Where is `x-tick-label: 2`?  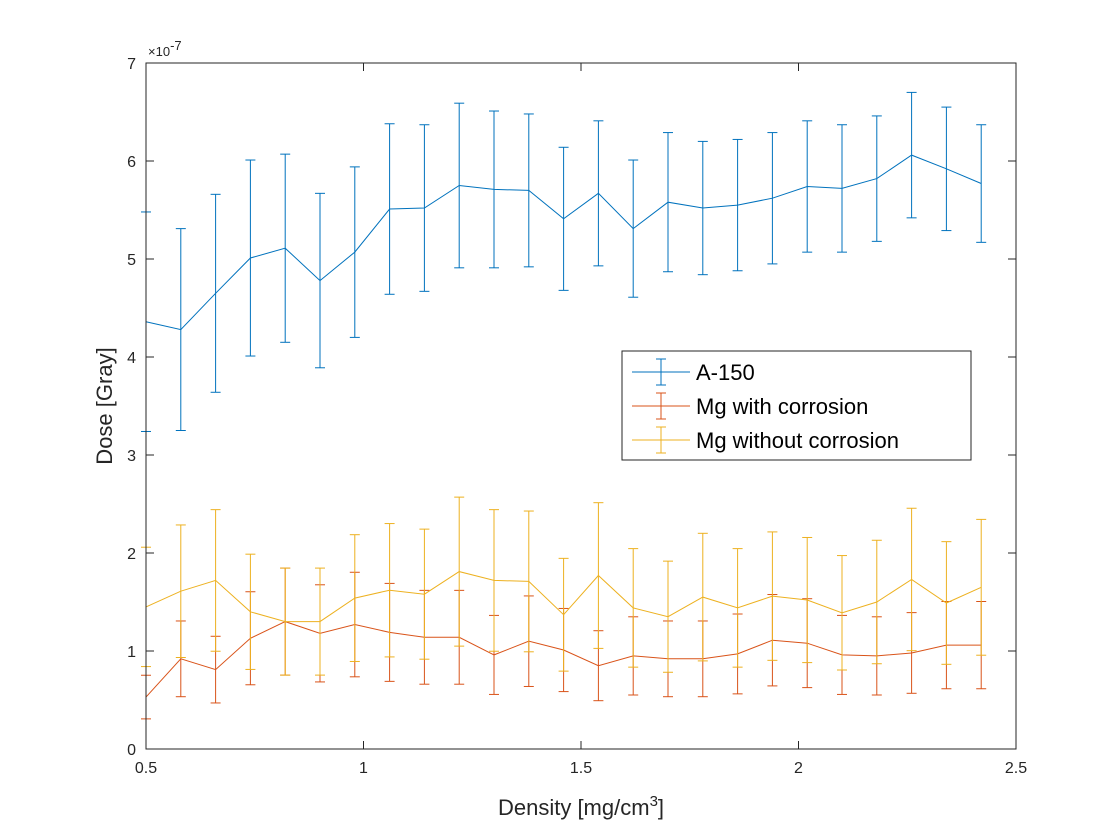 x-tick-label: 2 is located at coordinates (798, 768).